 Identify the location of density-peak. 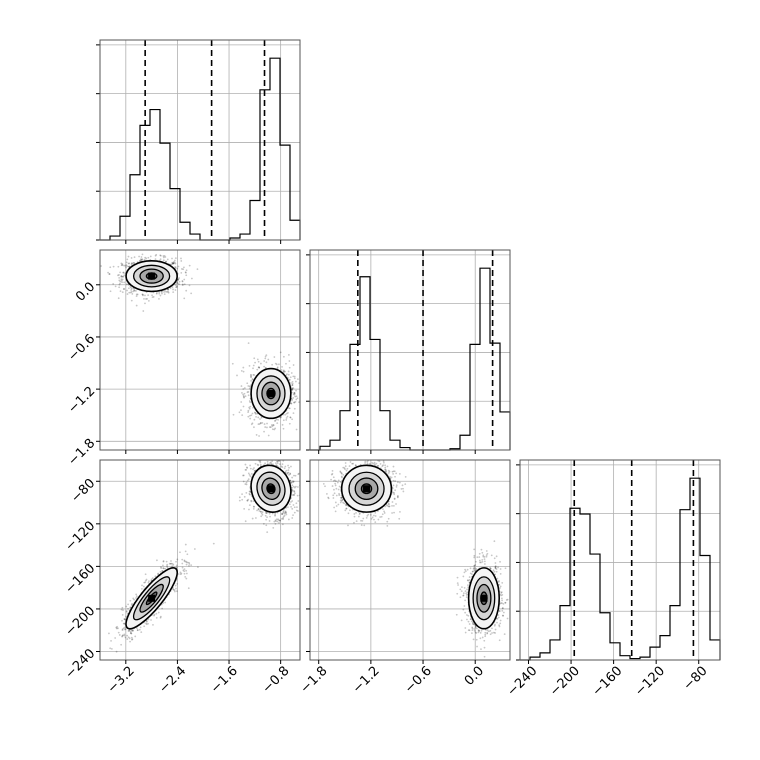
(152, 598).